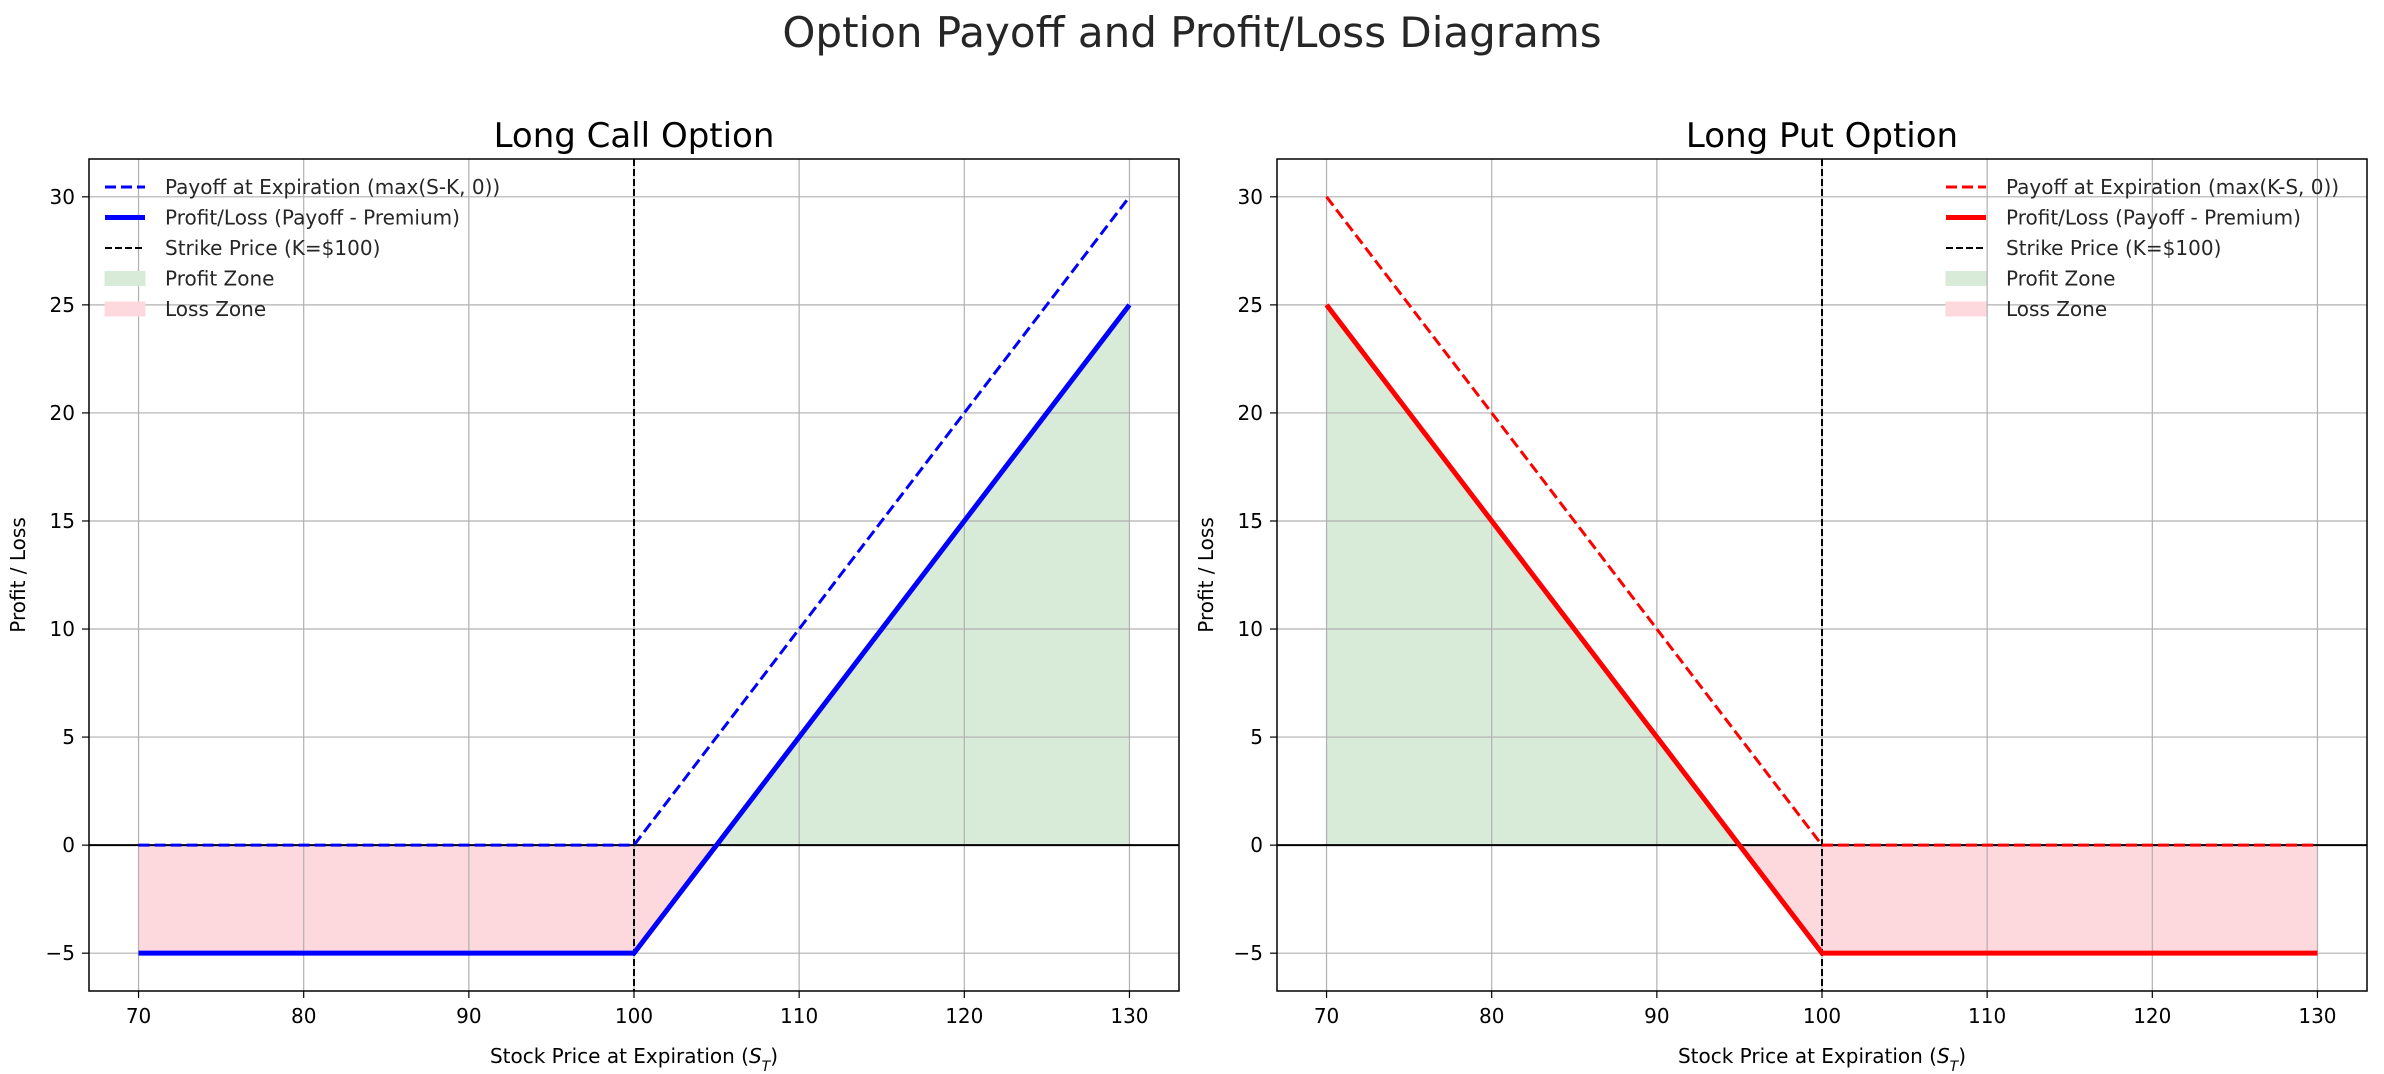 The width and height of the screenshot is (2384, 1074). Describe the element at coordinates (1966, 278) in the screenshot. I see `long-put-legend-swatch-profit-zone` at that location.